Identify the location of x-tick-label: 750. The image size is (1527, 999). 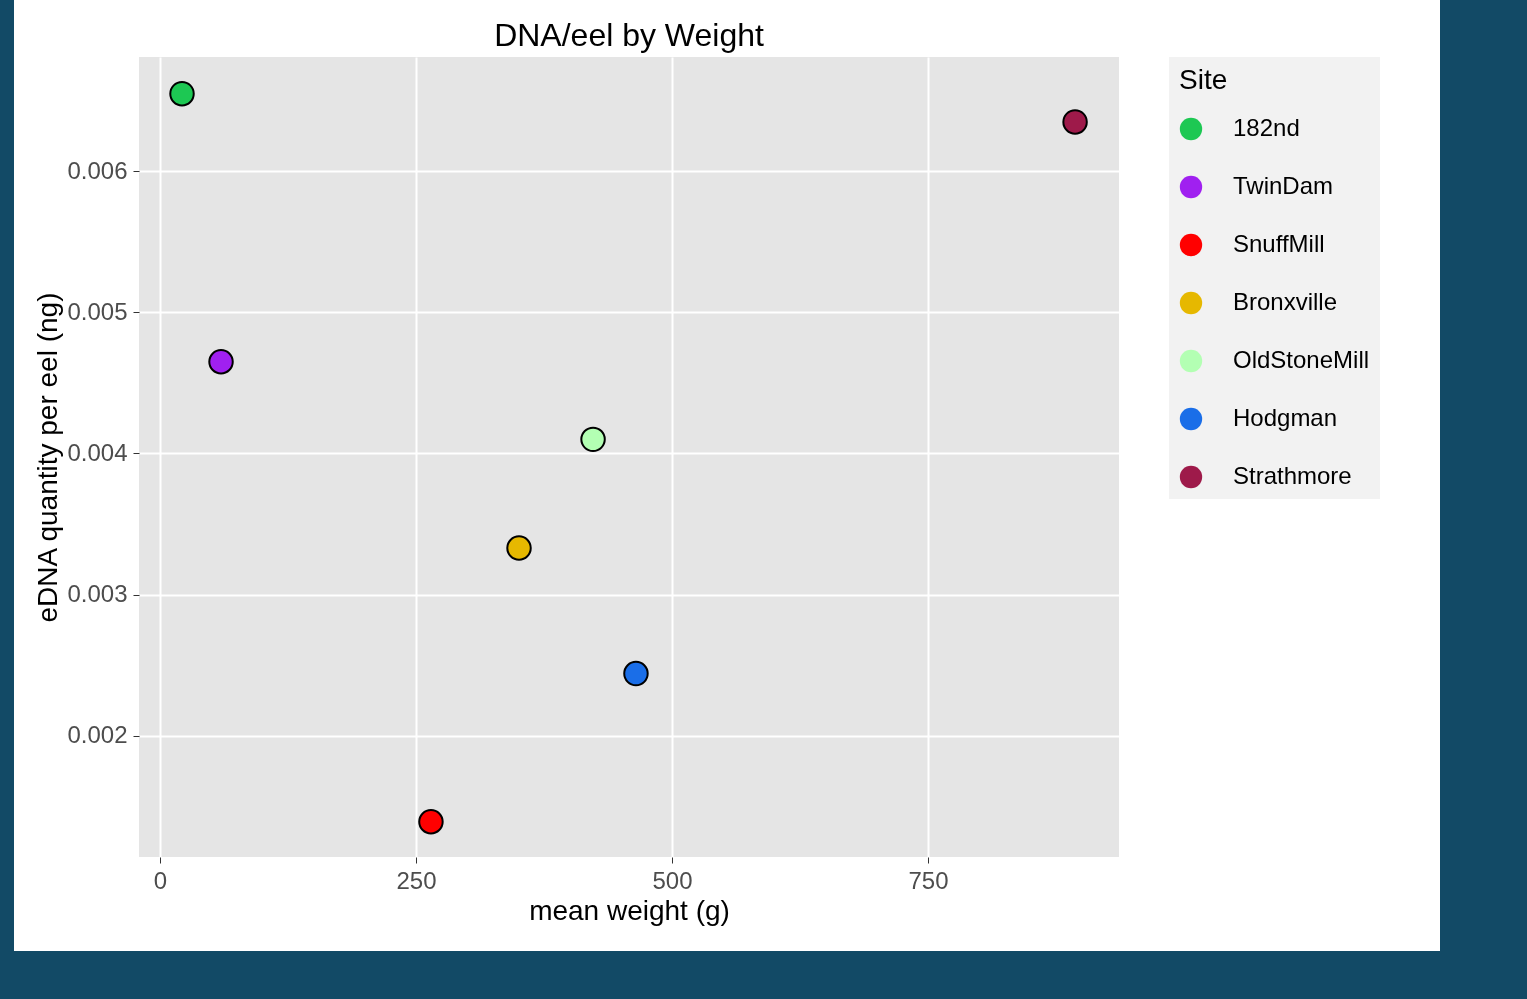
(928, 880).